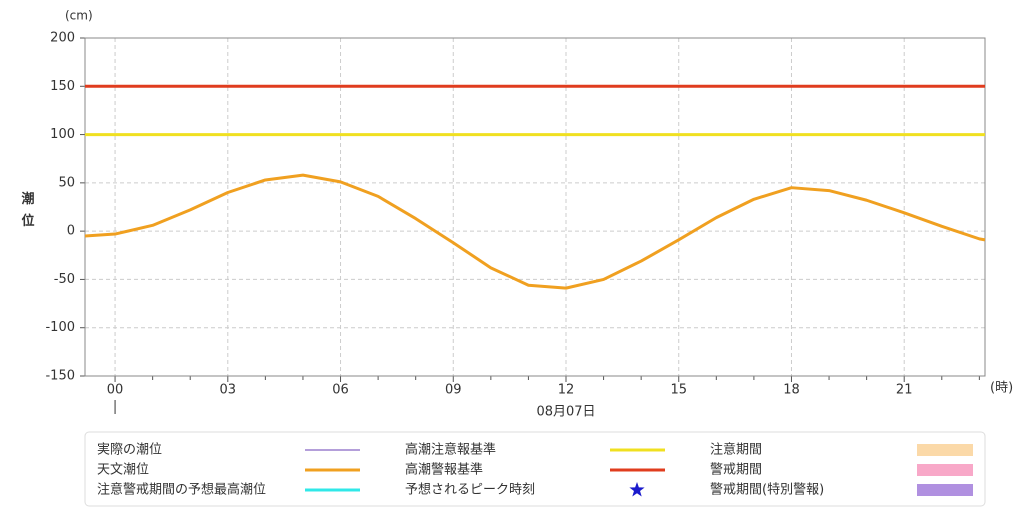  Describe the element at coordinates (535, 469) in the screenshot. I see `legend-box` at that location.